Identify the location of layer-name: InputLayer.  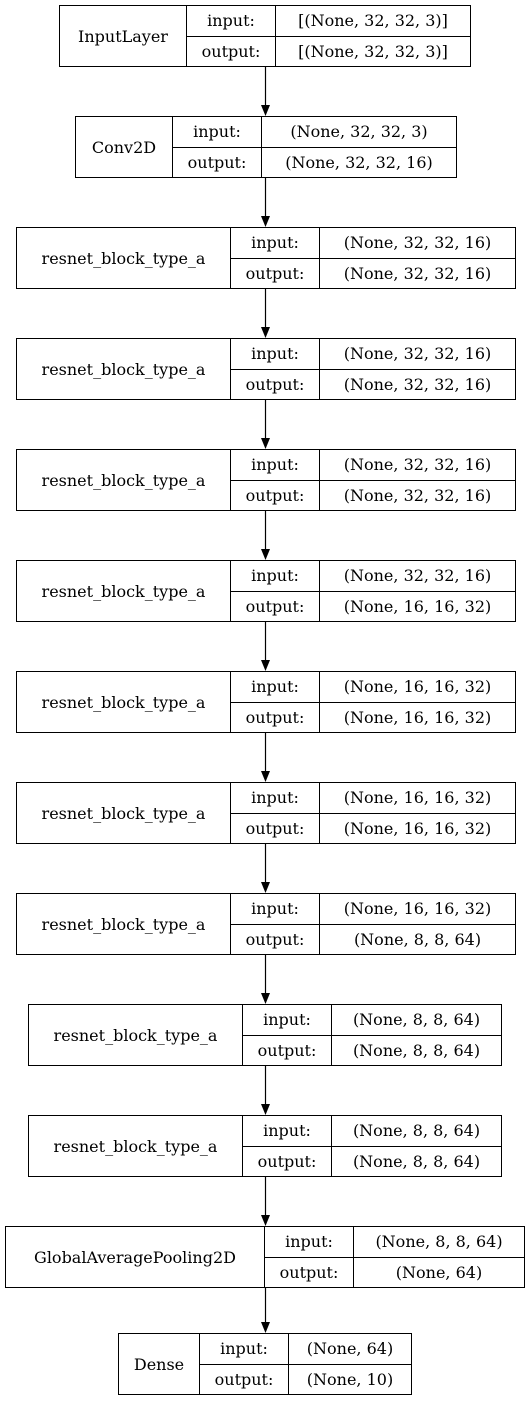
(123, 36).